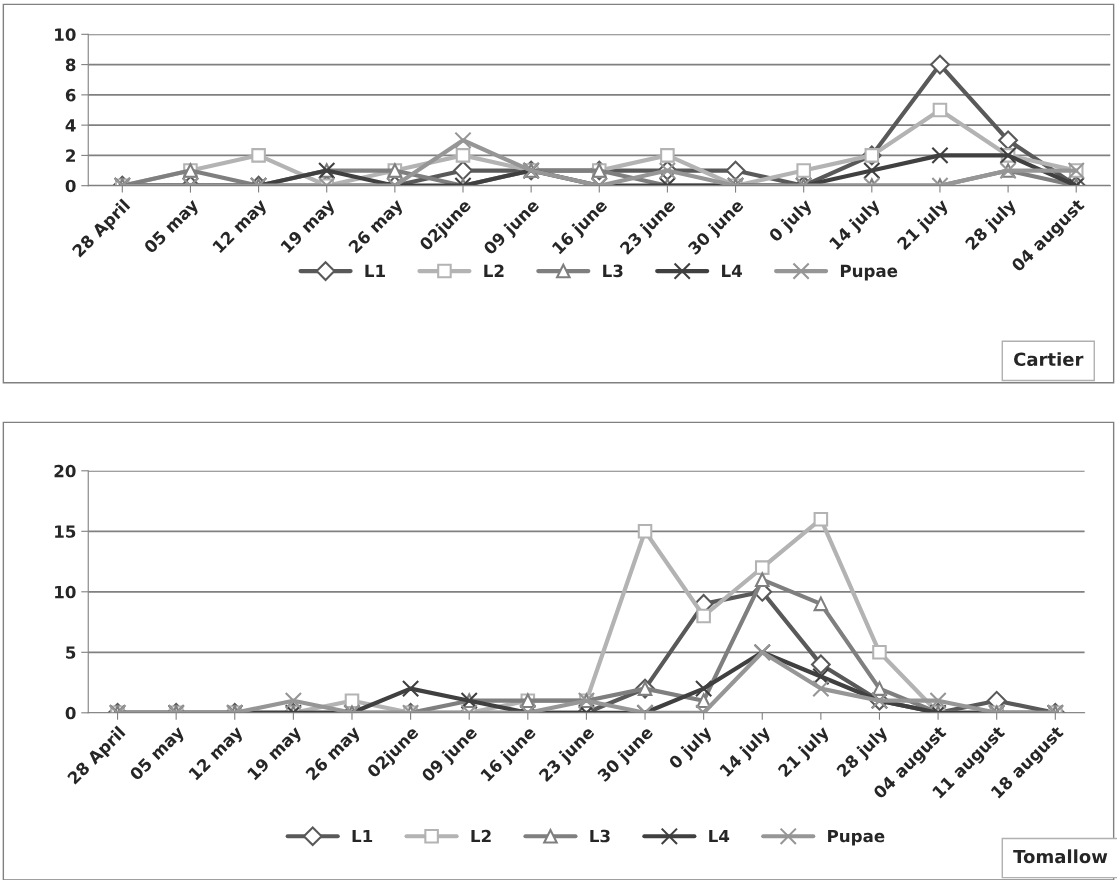  I want to click on y-tick-label: 5, so click(71, 652).